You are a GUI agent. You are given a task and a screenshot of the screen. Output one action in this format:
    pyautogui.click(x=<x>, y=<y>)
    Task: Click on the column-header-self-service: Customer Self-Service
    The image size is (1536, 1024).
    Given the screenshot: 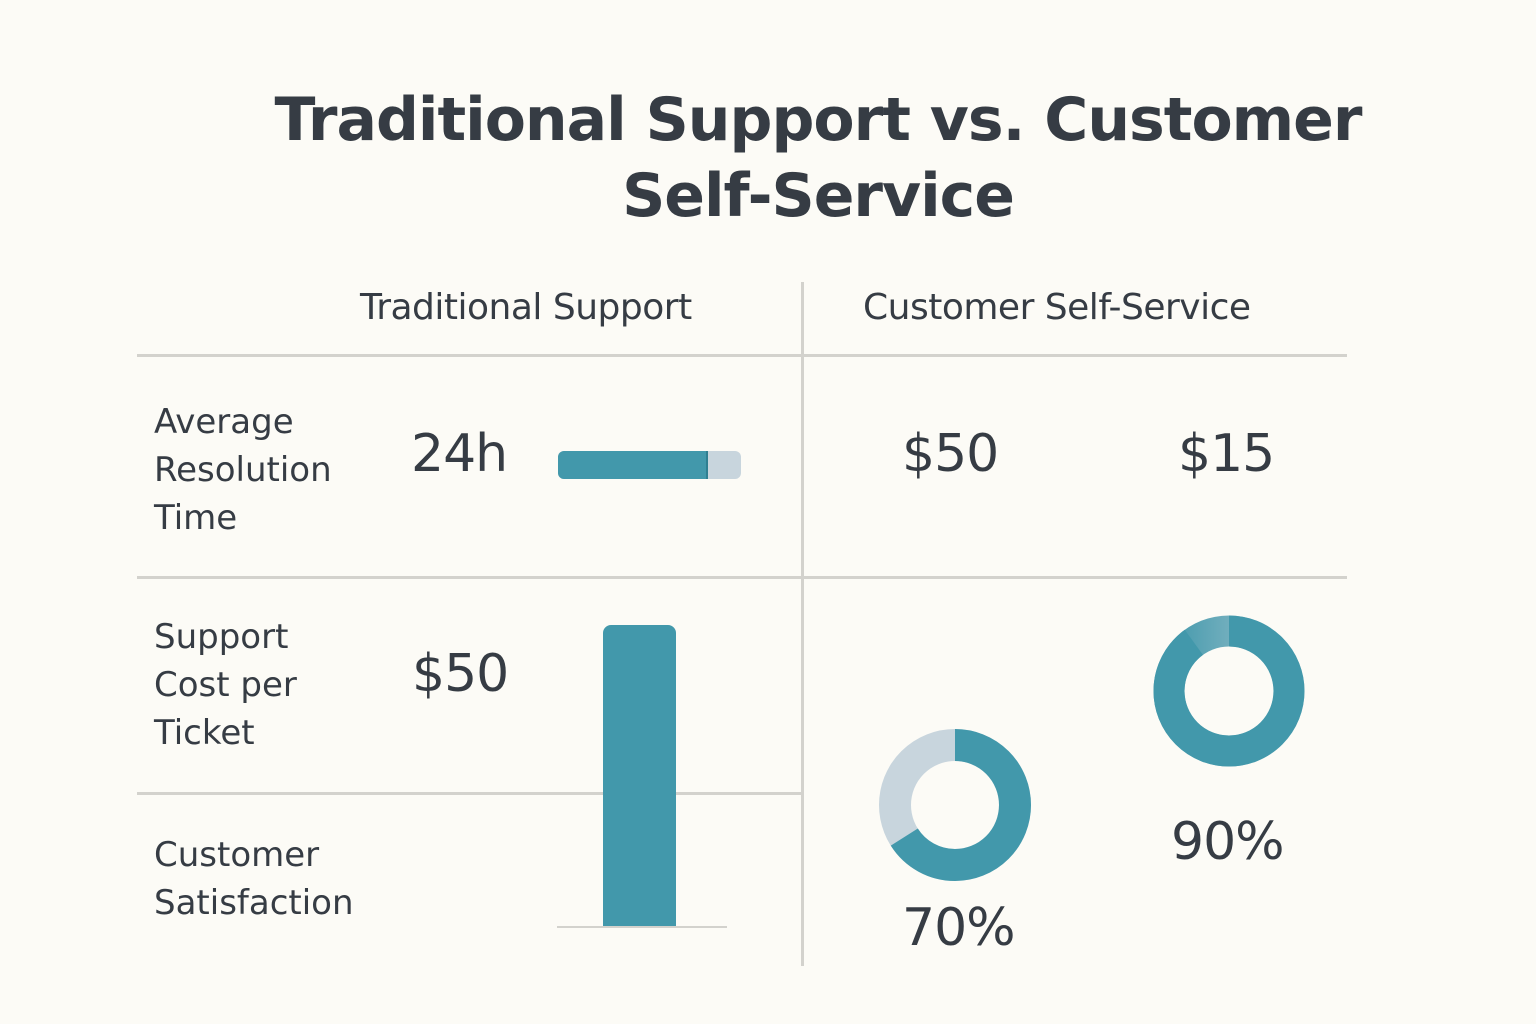 What is the action you would take?
    pyautogui.click(x=1057, y=307)
    